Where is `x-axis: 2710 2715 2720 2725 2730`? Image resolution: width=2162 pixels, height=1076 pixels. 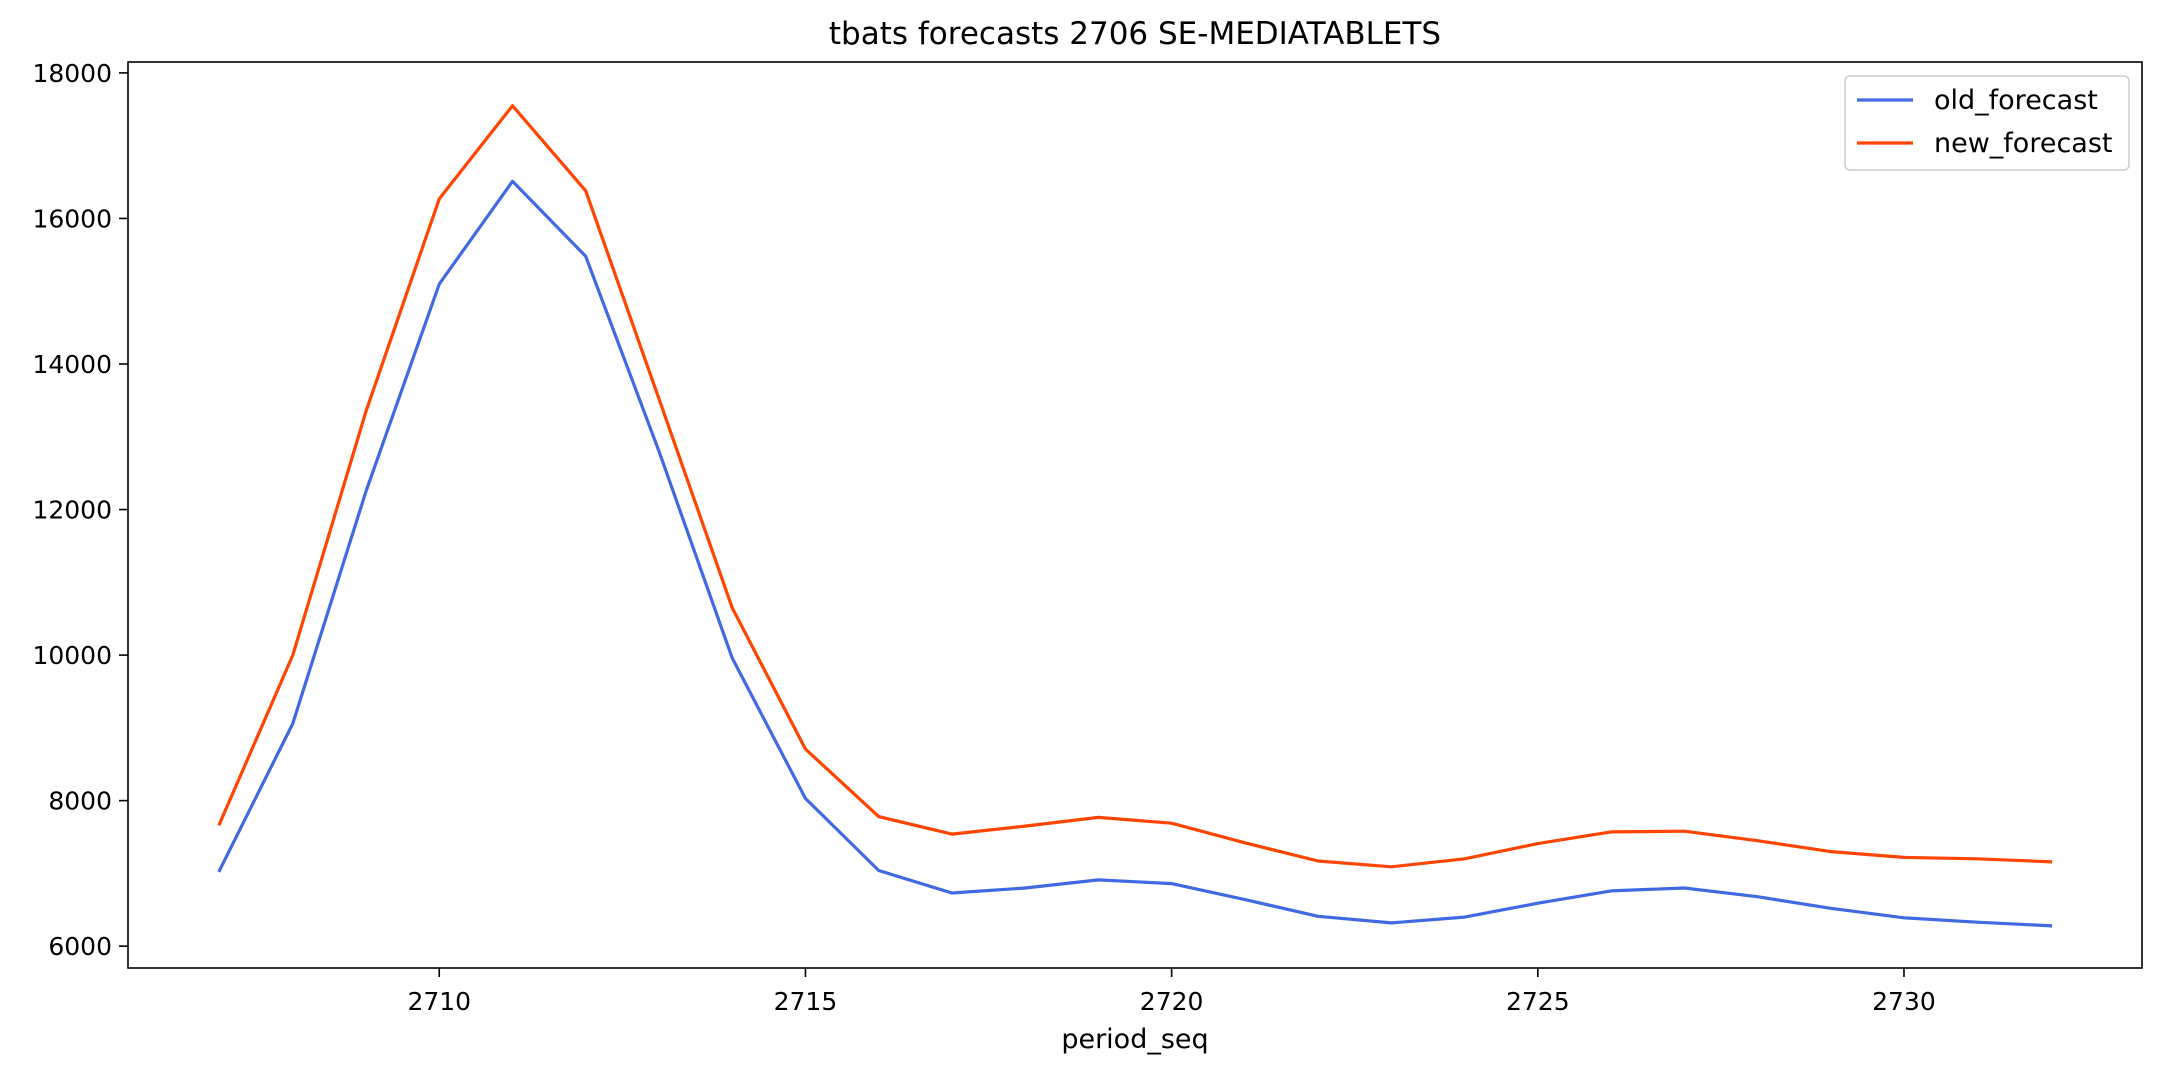 x-axis: 2710 2715 2720 2725 2730 is located at coordinates (1171, 992).